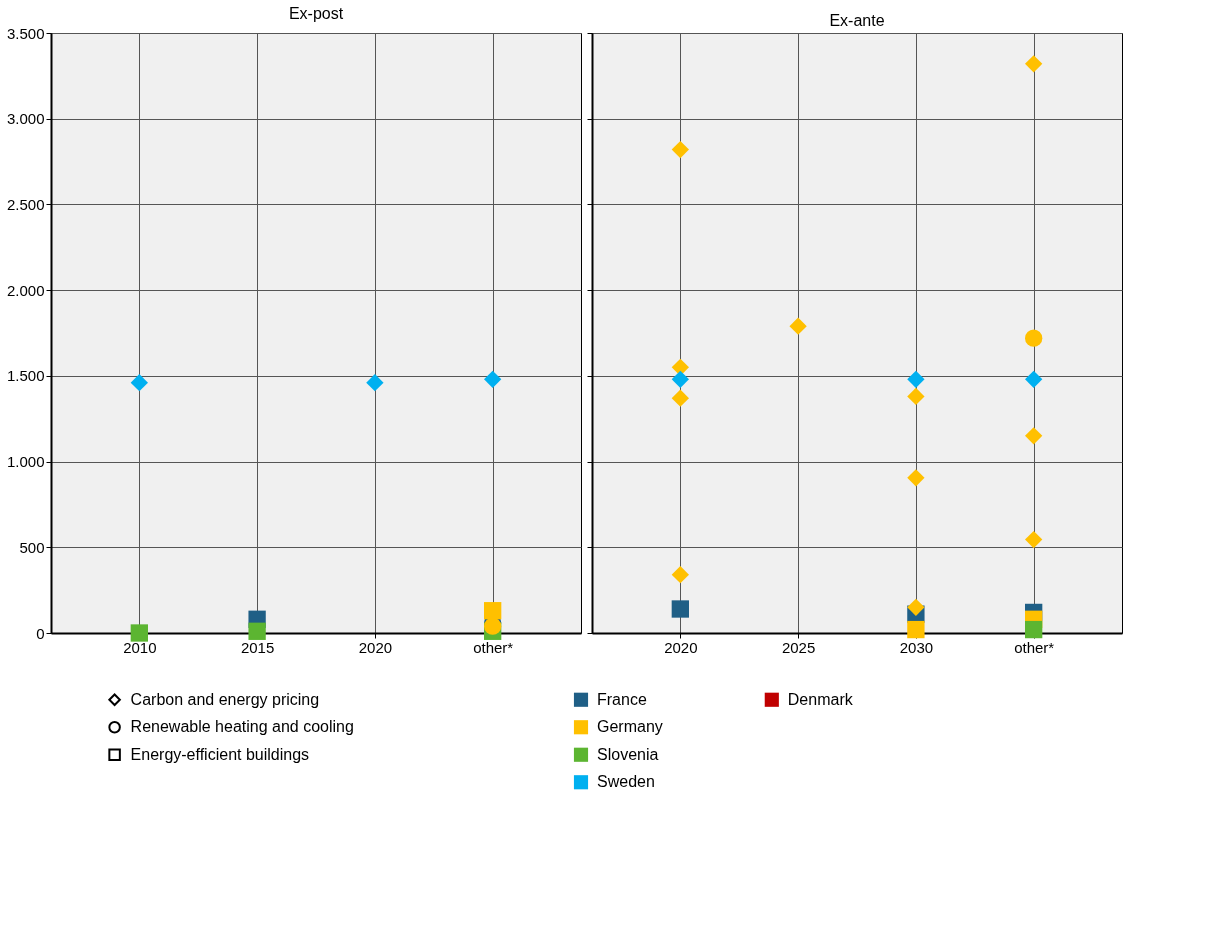  I want to click on x-tick-label: 2025, so click(798, 647).